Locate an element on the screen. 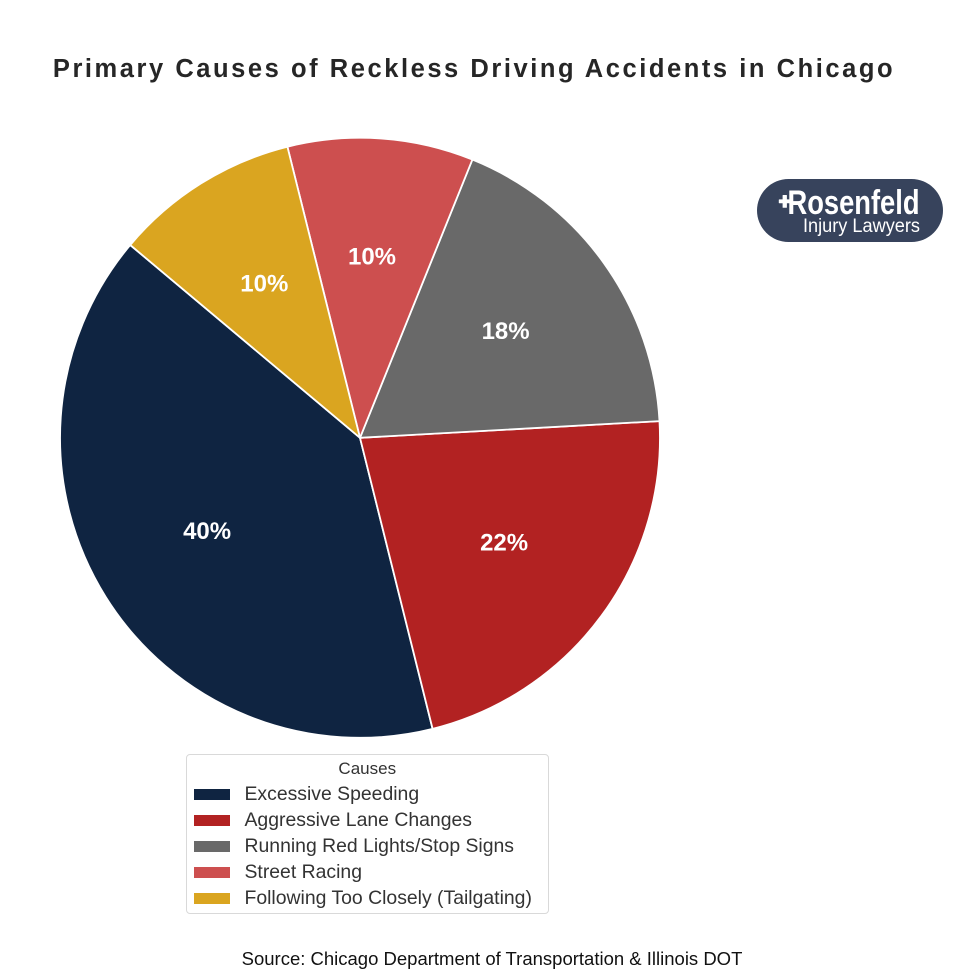  svg-text: 40% is located at coordinates (207, 531).